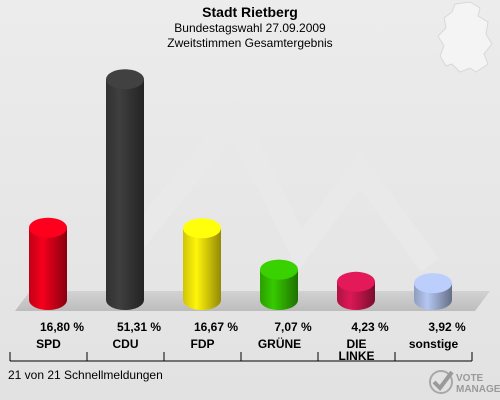 The width and height of the screenshot is (500, 400). What do you see at coordinates (370, 327) in the screenshot?
I see `value-label: 4,23 %` at bounding box center [370, 327].